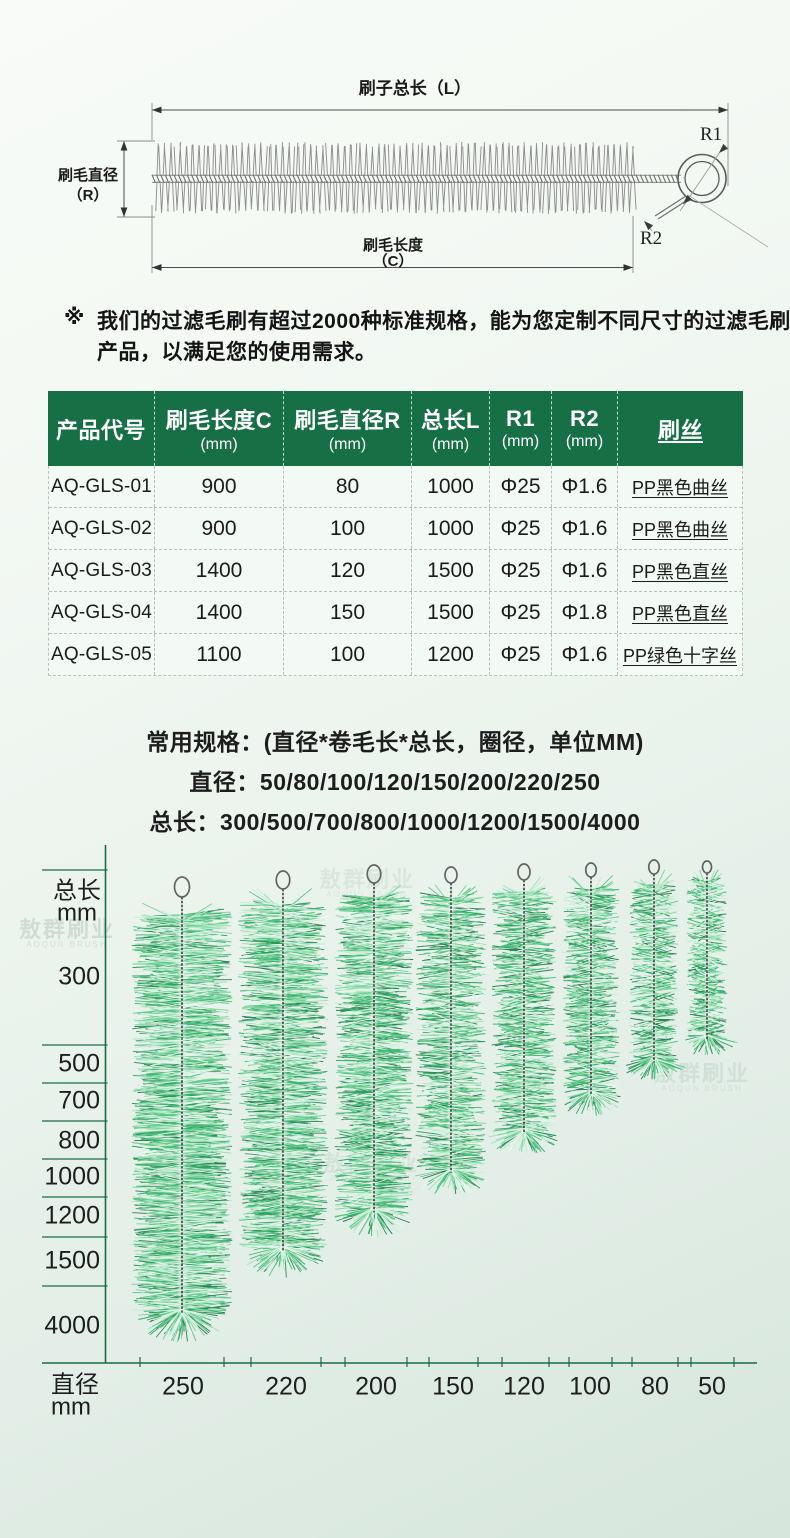  I want to click on y-tick-label: 700, so click(79, 1101).